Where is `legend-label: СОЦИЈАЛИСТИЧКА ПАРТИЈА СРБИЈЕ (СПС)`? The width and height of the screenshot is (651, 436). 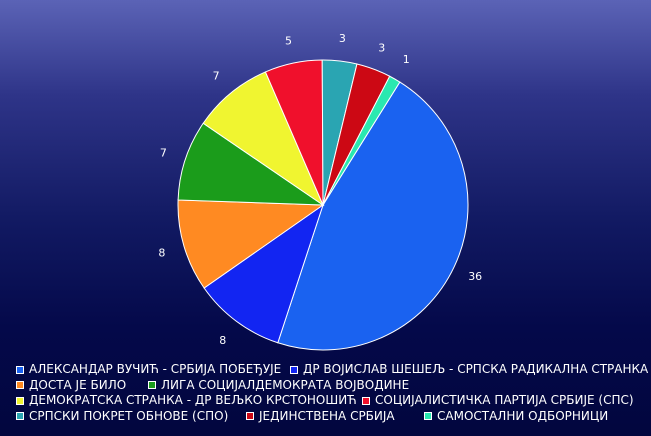 legend-label: СОЦИЈАЛИСТИЧКА ПАРТИЈА СРБИЈЕ (СПС) is located at coordinates (504, 400).